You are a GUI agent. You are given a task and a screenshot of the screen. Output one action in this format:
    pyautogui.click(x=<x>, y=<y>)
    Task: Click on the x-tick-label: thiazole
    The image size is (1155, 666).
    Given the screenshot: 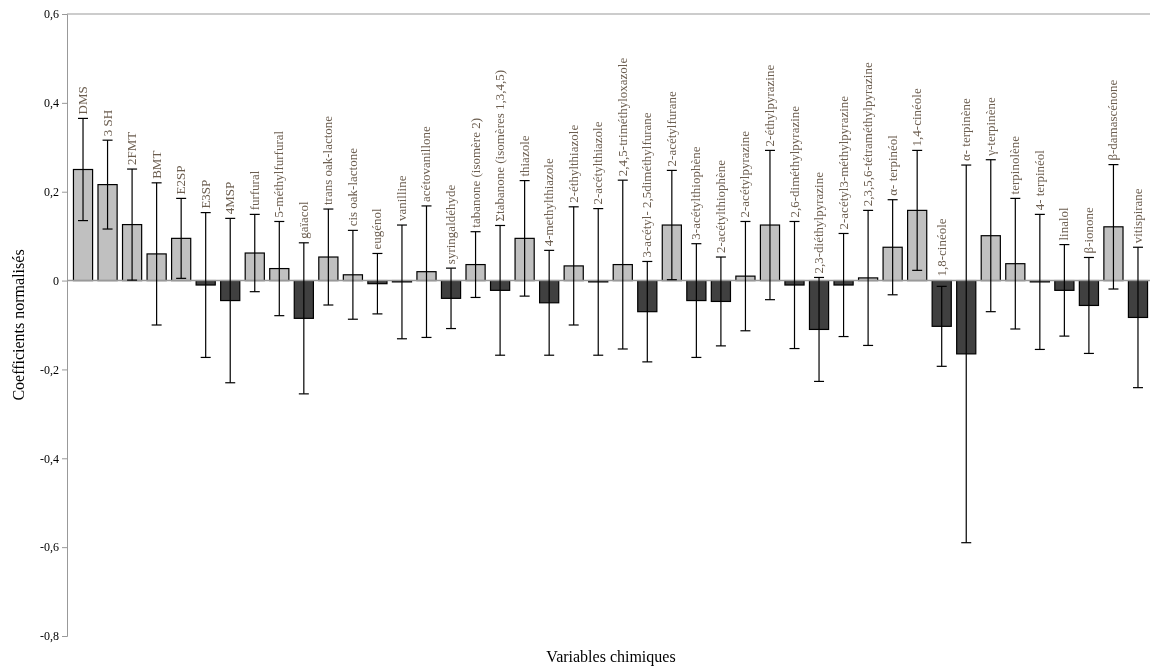 What is the action you would take?
    pyautogui.click(x=524, y=156)
    